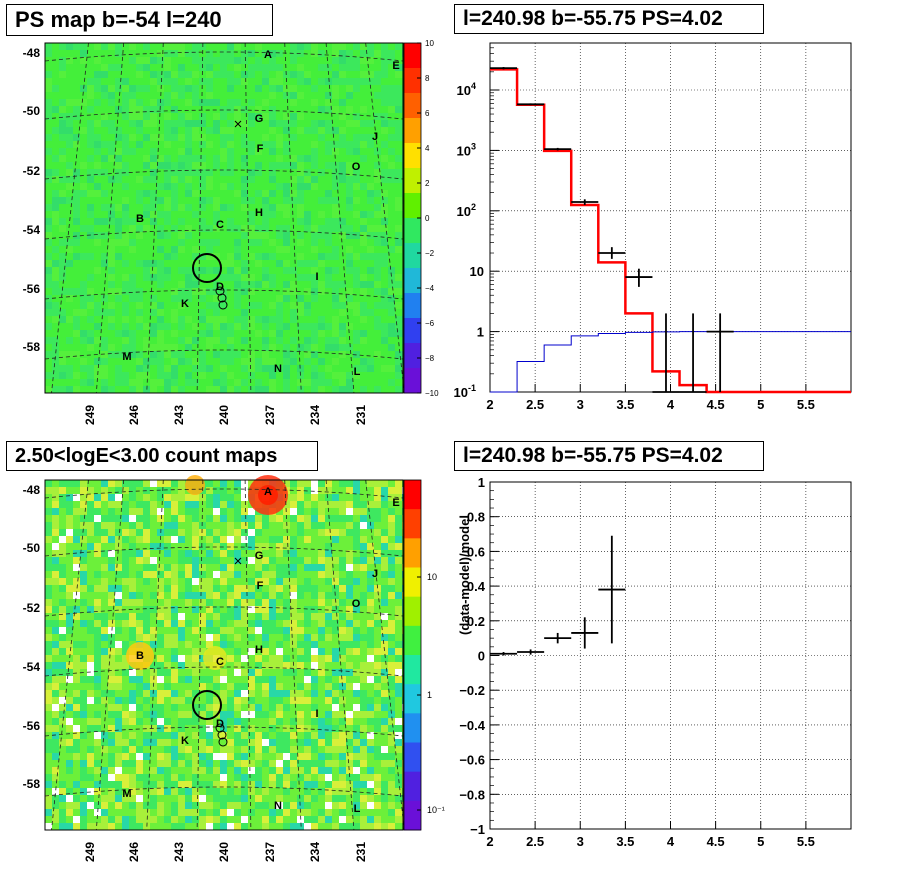 The image size is (898, 875). I want to click on source-label-M: M, so click(126, 357).